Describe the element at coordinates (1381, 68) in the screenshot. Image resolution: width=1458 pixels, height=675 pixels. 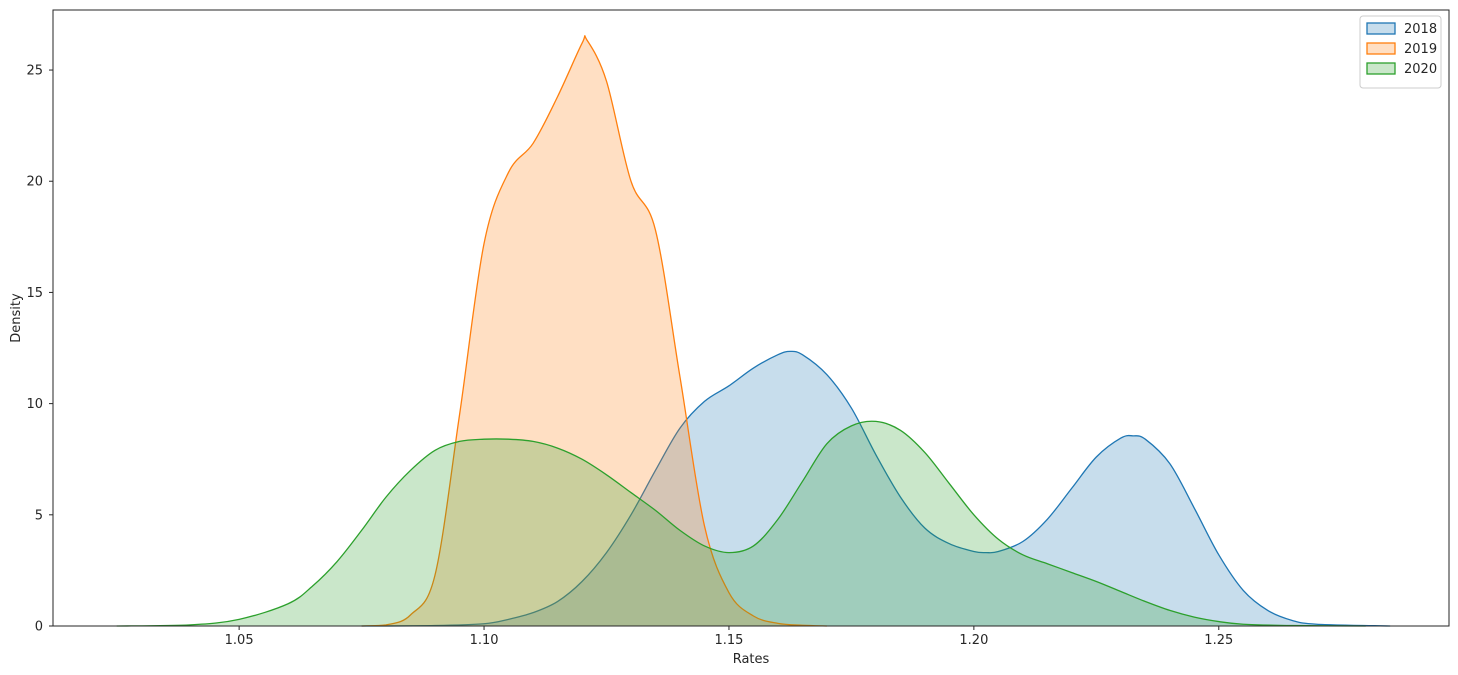
I see `legend-swatch-2020` at that location.